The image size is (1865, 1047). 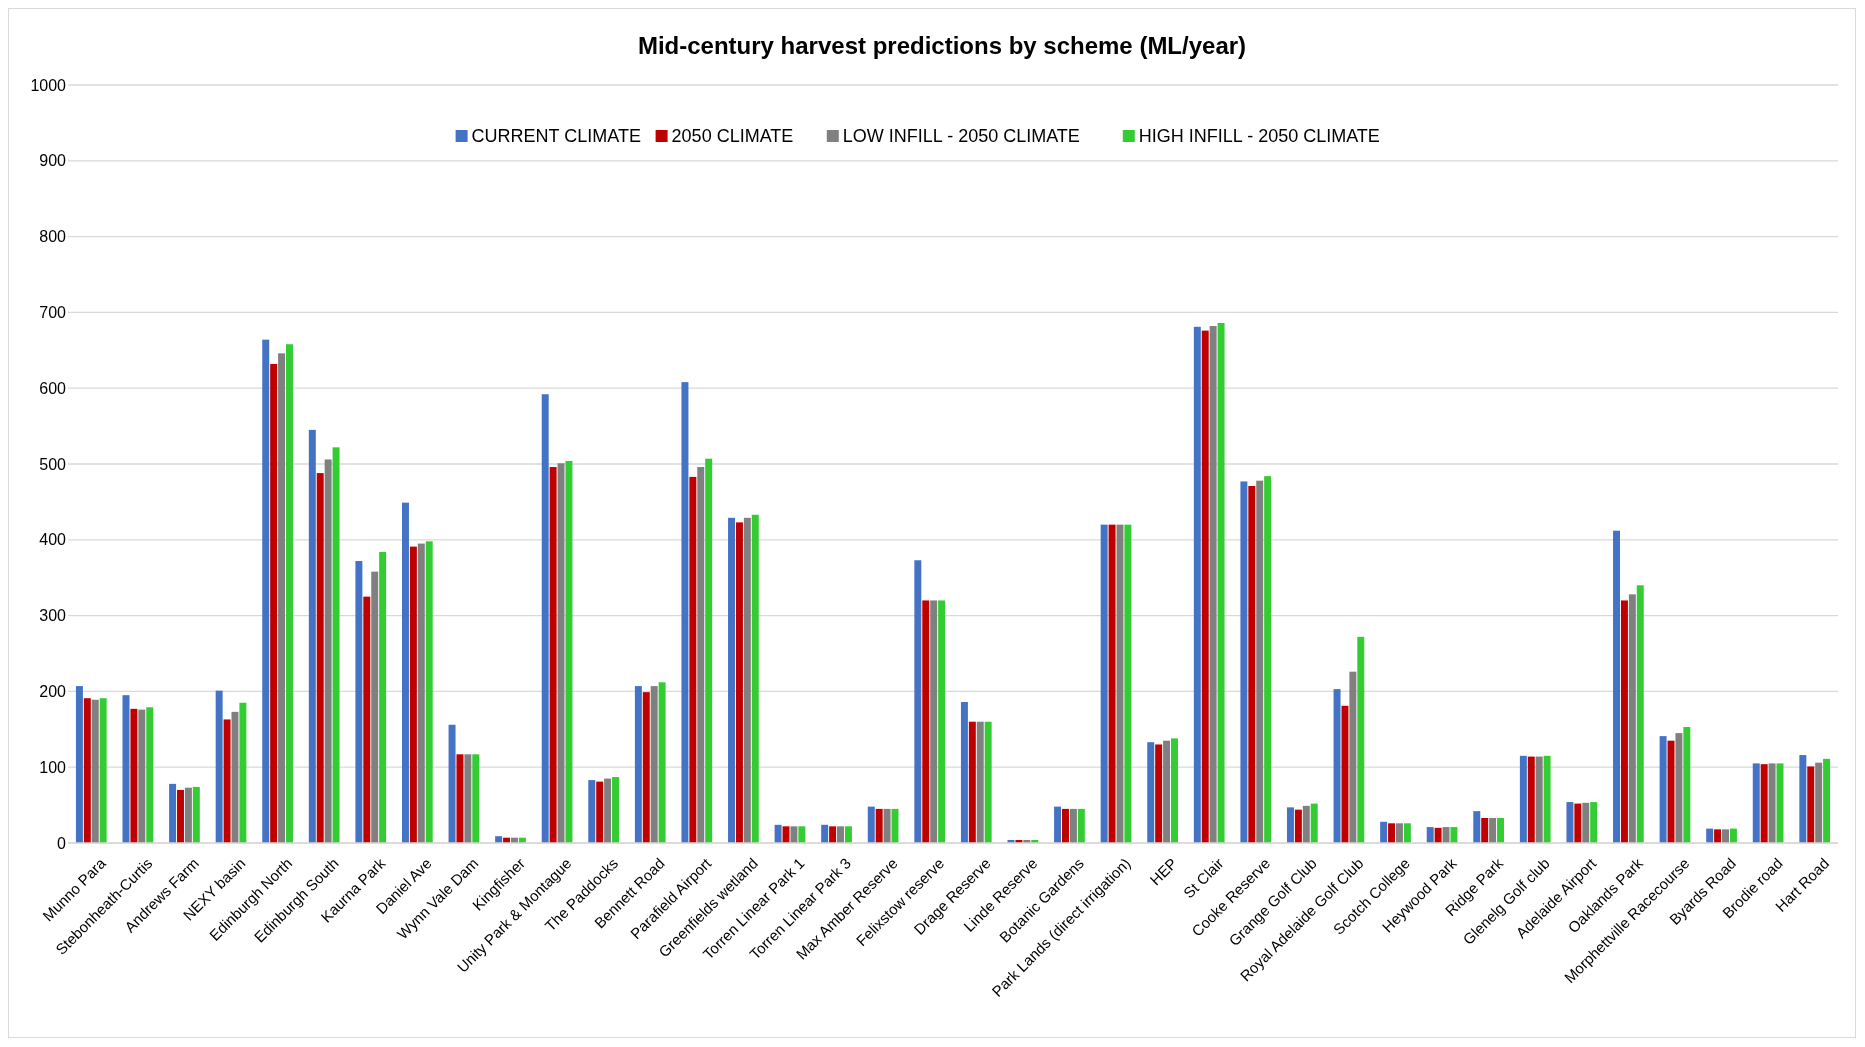 I want to click on legend-label: HIGH INFILL - 2050 CLIMATE, so click(x=1259, y=136).